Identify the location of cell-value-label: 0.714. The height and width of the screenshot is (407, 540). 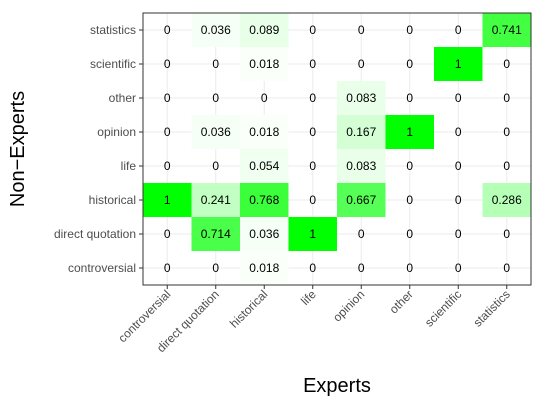
(216, 234).